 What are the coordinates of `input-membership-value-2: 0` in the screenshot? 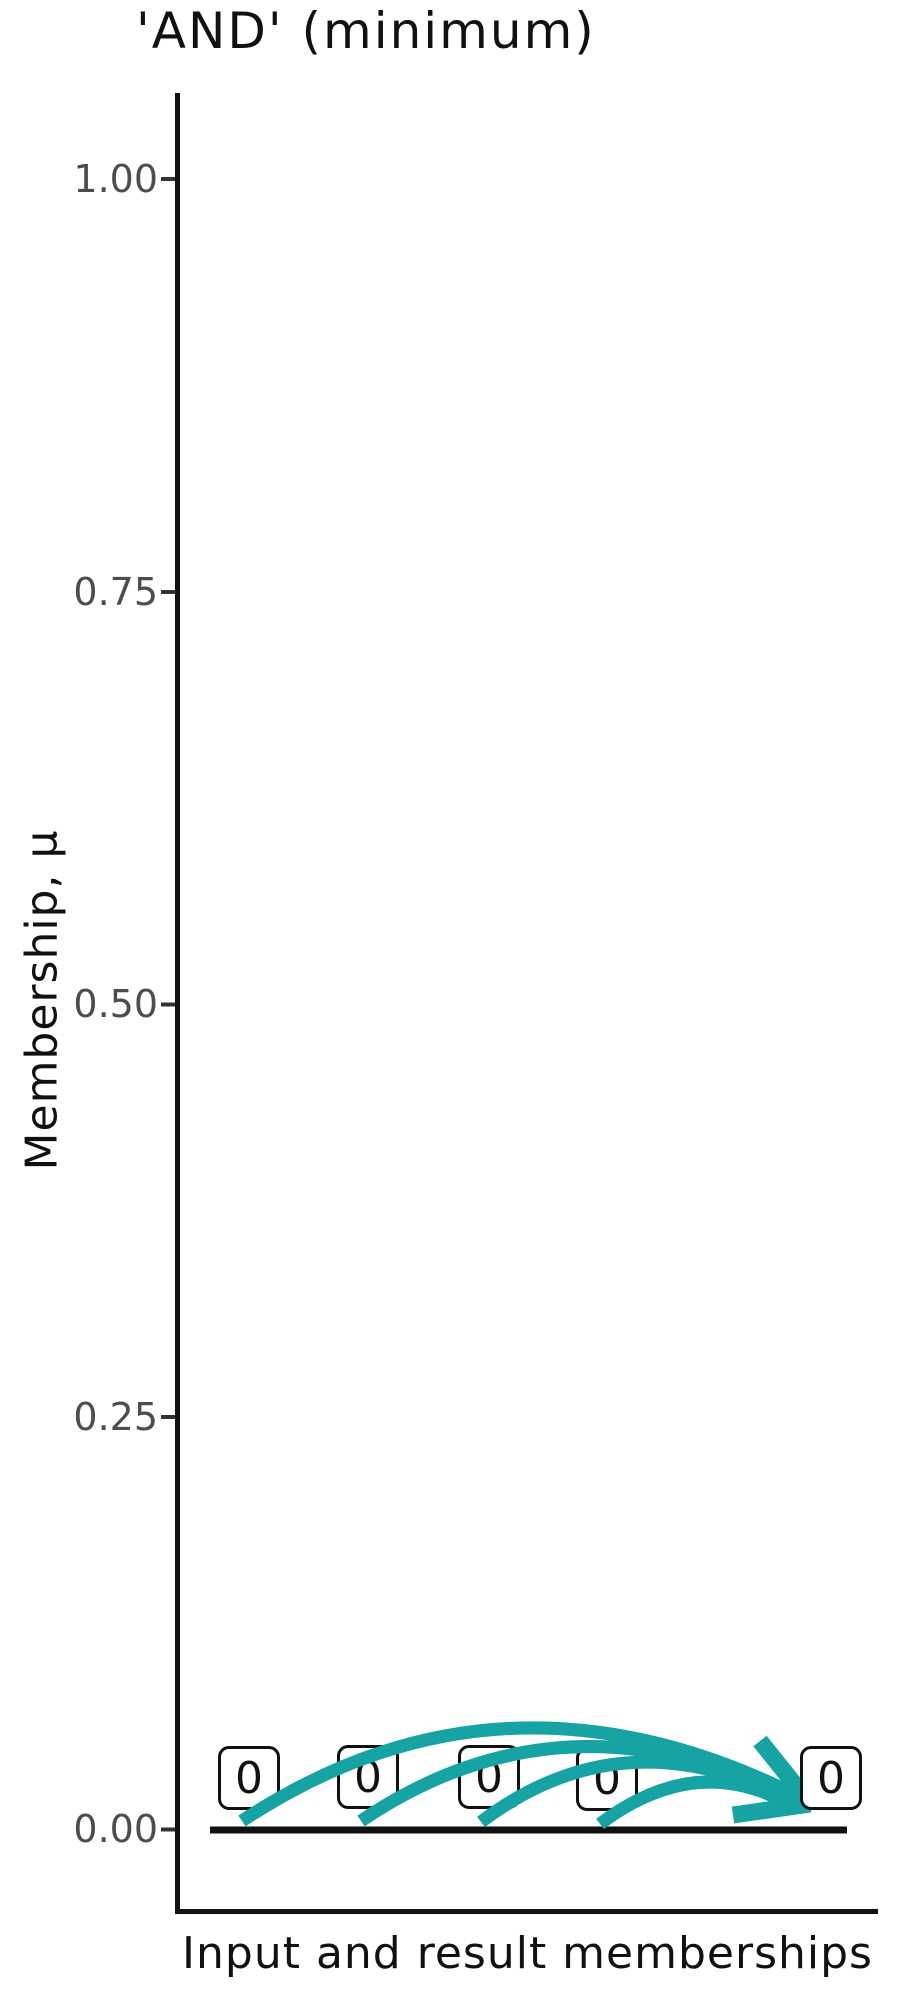 It's located at (368, 1777).